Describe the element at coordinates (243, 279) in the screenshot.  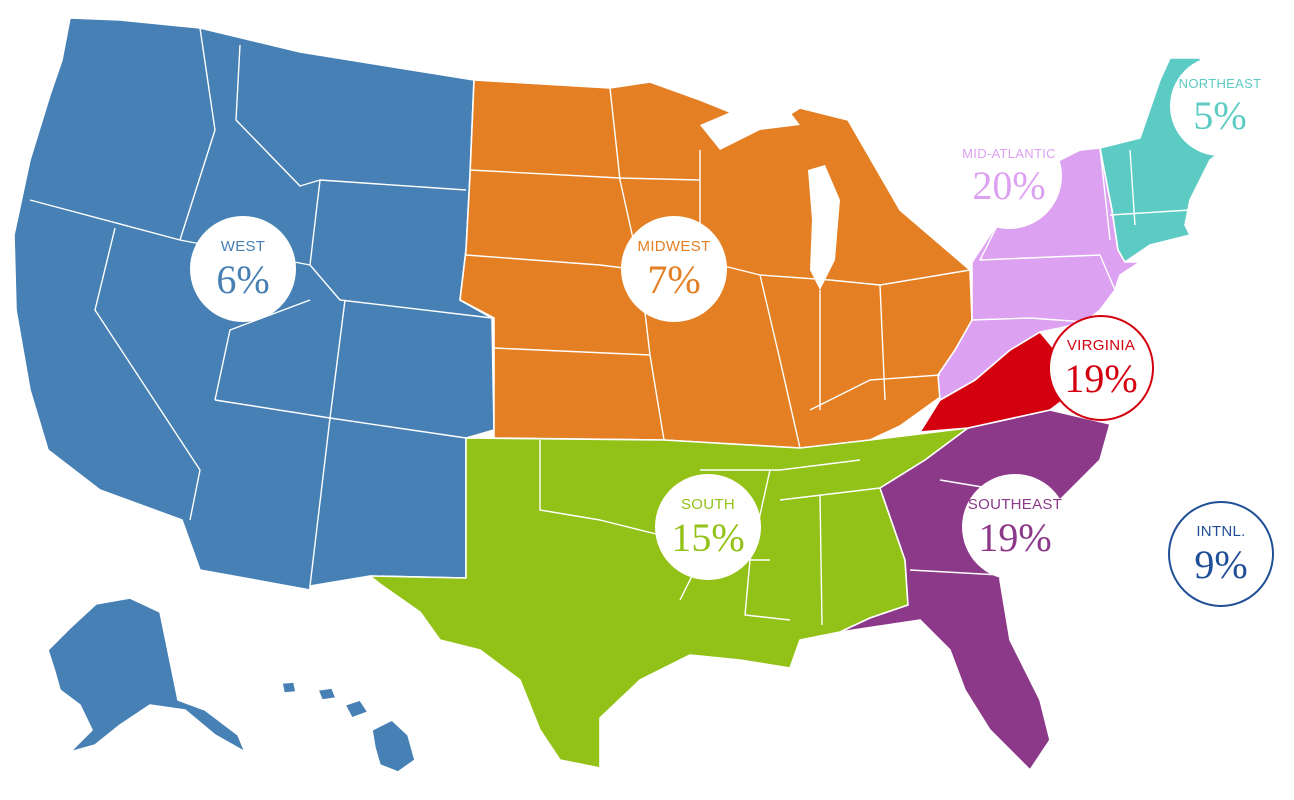
I see `west-percent: 6%` at that location.